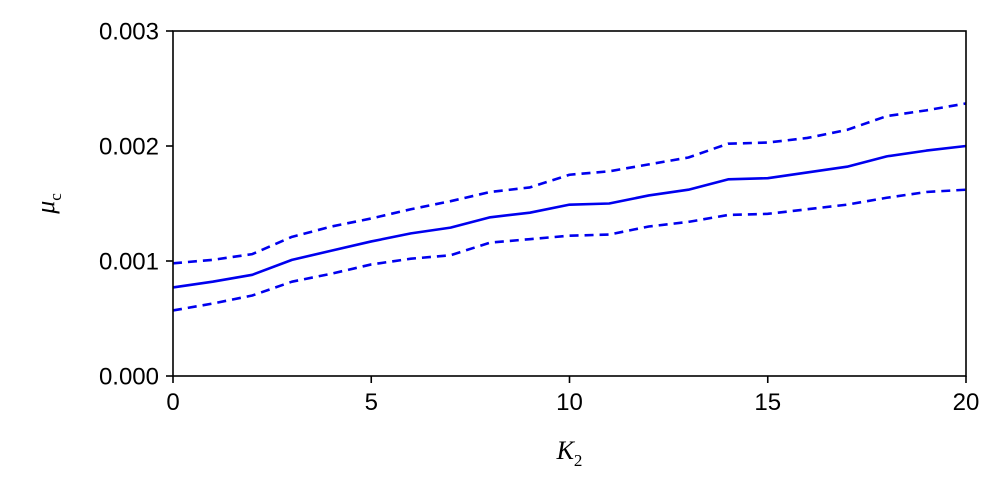 Image resolution: width=996 pixels, height=498 pixels. I want to click on y-axis: 0.000 0.001 0.002 0.003, so click(136, 205).